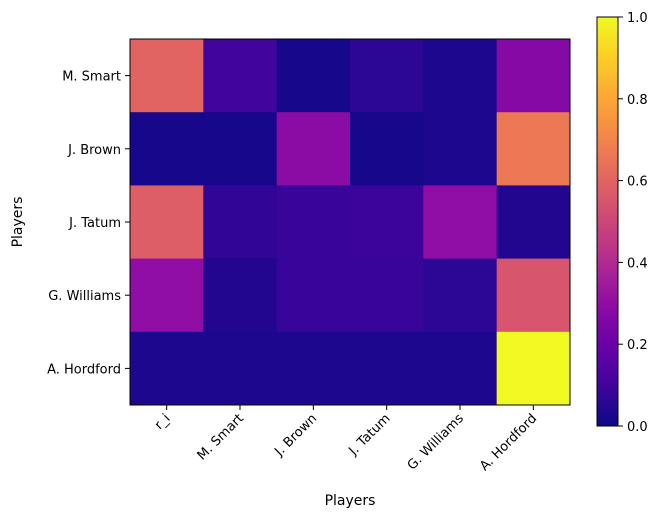 This screenshot has width=664, height=524. What do you see at coordinates (637, 427) in the screenshot?
I see `colorbar-tick-label: 0.0` at bounding box center [637, 427].